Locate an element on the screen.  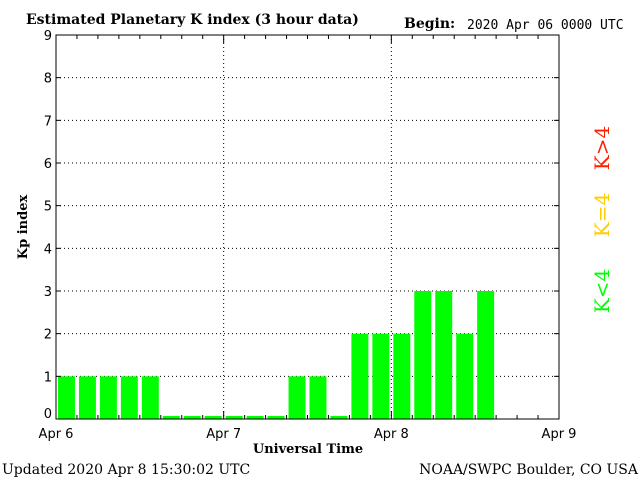
y-tick-label: 6 is located at coordinates (48, 164).